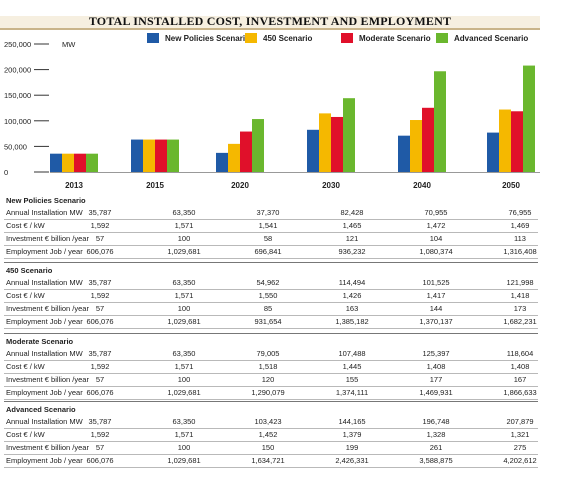  Describe the element at coordinates (15, 146) in the screenshot. I see `y-tick-label: 50,000` at that location.